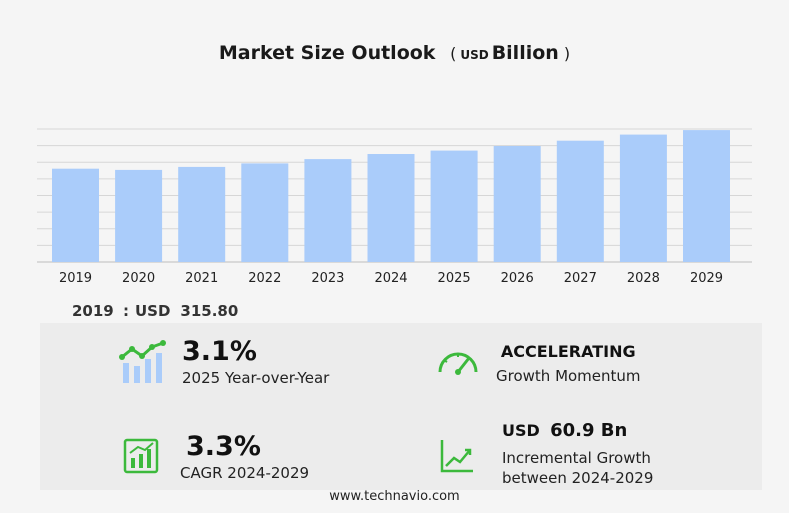 The height and width of the screenshot is (513, 789). What do you see at coordinates (265, 212) in the screenshot?
I see `bar-2022` at bounding box center [265, 212].